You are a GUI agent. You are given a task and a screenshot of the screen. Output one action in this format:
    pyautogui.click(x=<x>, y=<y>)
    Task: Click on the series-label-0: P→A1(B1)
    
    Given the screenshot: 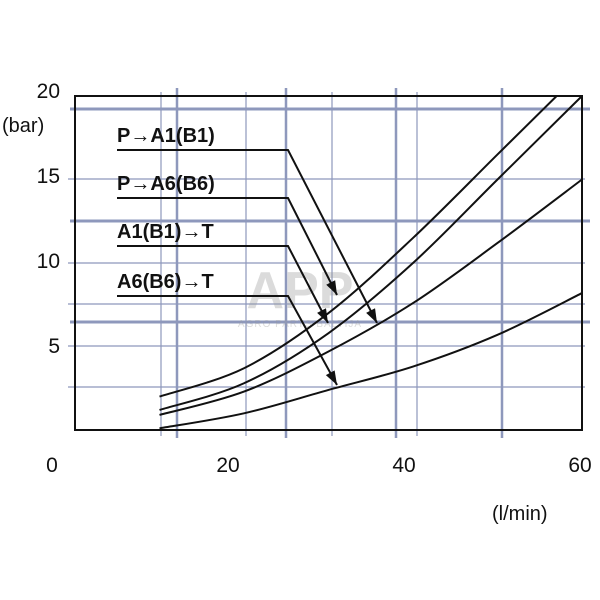 What is the action you would take?
    pyautogui.click(x=166, y=136)
    